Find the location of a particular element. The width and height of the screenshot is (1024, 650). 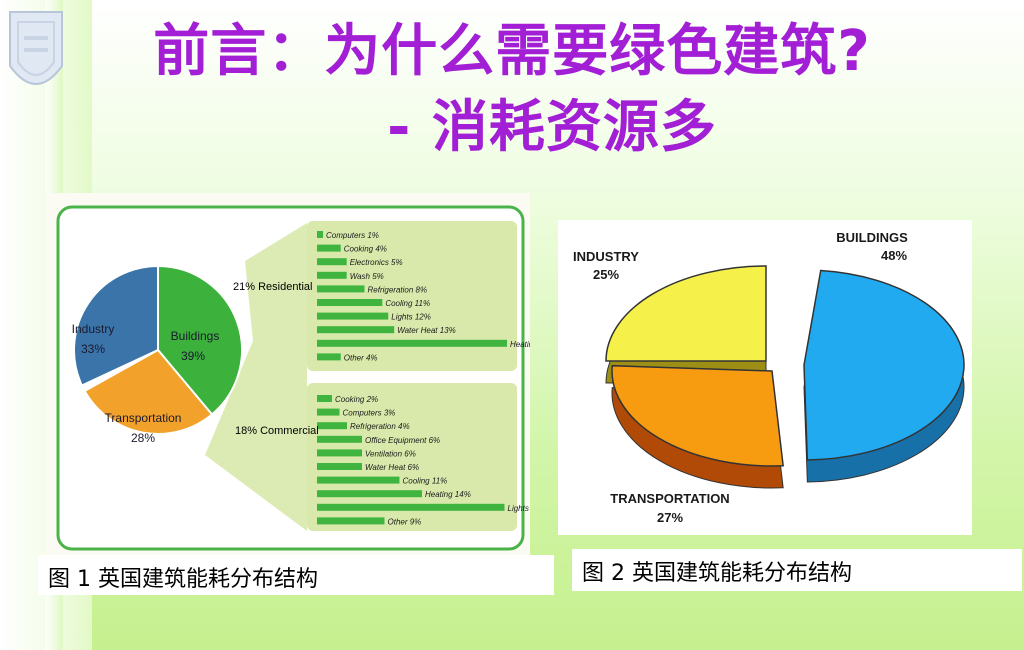

figure2-pie is located at coordinates (785, 377).